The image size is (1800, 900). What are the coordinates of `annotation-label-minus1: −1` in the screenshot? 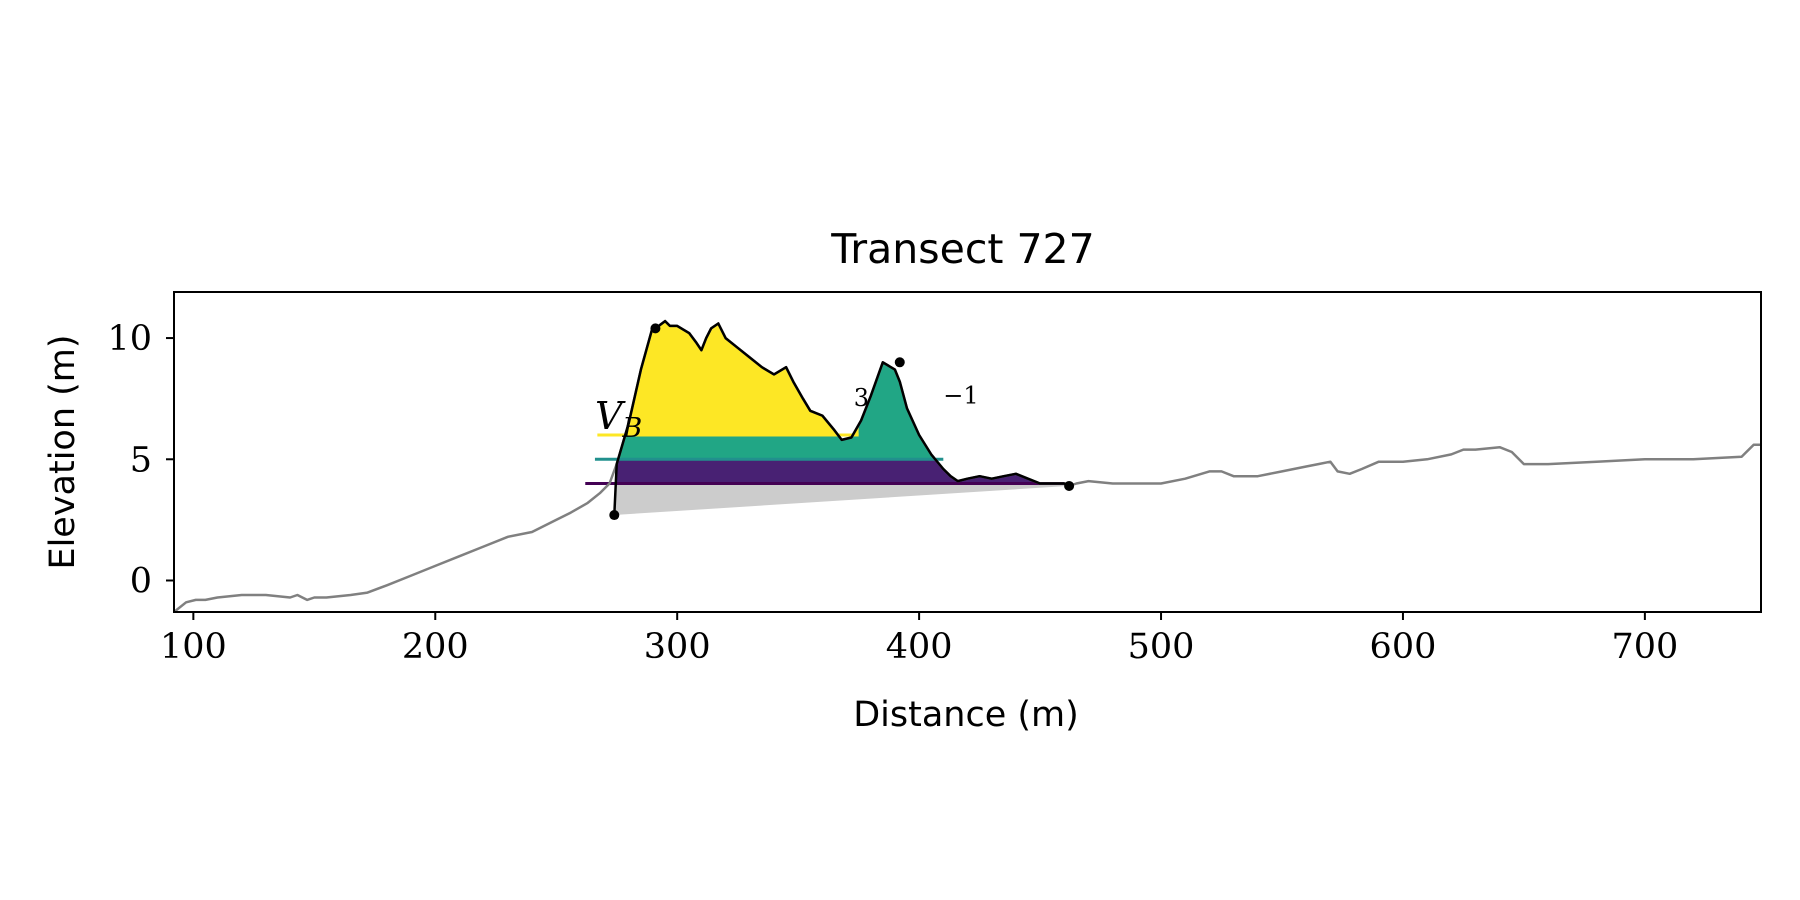 It's located at (960, 396).